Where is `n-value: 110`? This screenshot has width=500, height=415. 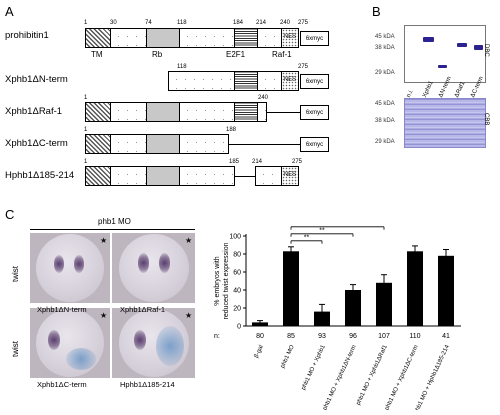 n-value: 110 is located at coordinates (414, 336).